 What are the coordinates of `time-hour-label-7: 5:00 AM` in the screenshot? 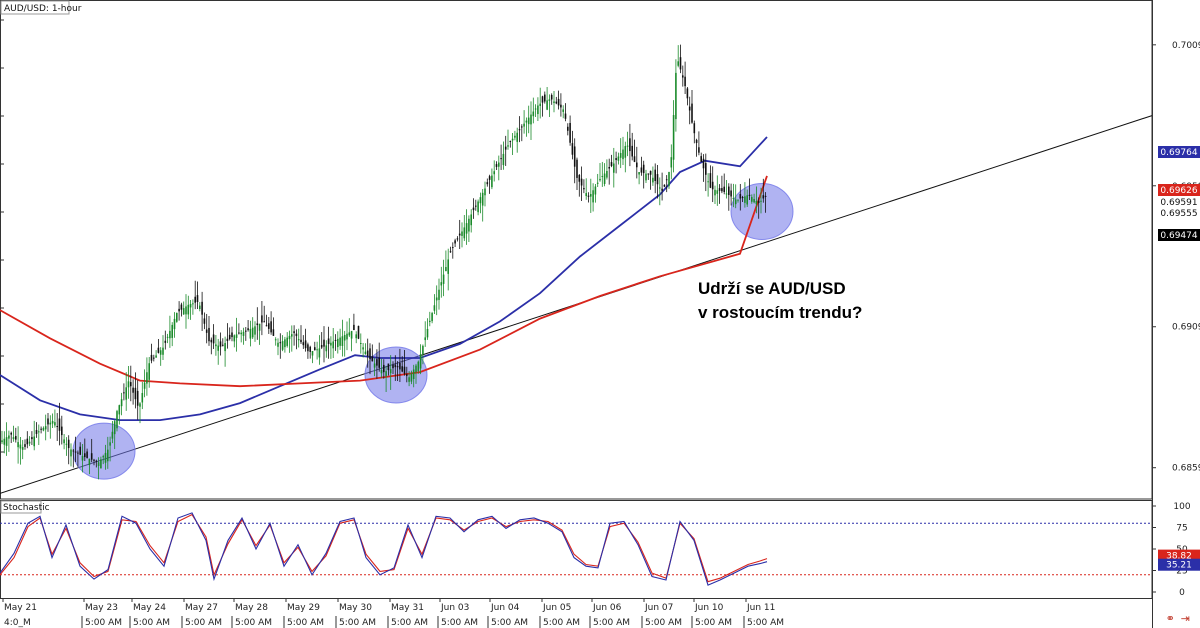 It's located at (409, 623).